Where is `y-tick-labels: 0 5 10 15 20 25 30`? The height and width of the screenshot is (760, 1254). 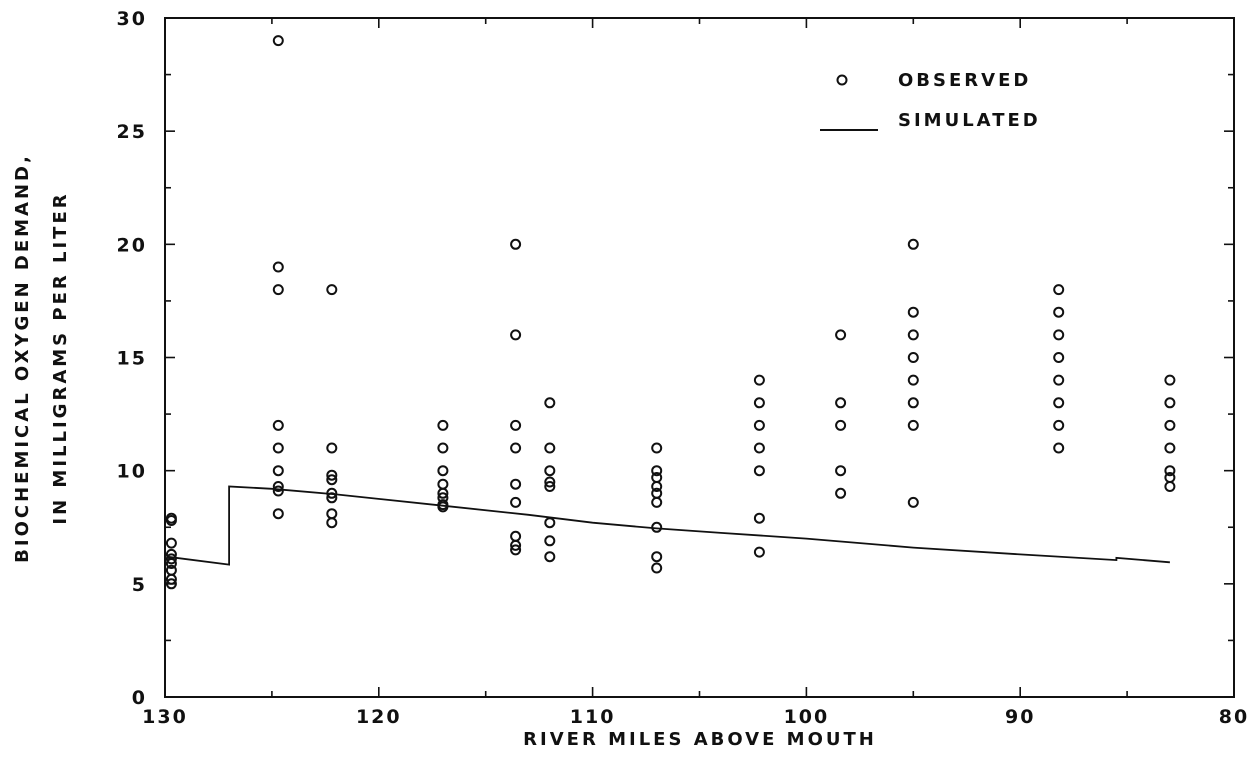
y-tick-labels: 0 5 10 15 20 25 30 is located at coordinates (132, 358).